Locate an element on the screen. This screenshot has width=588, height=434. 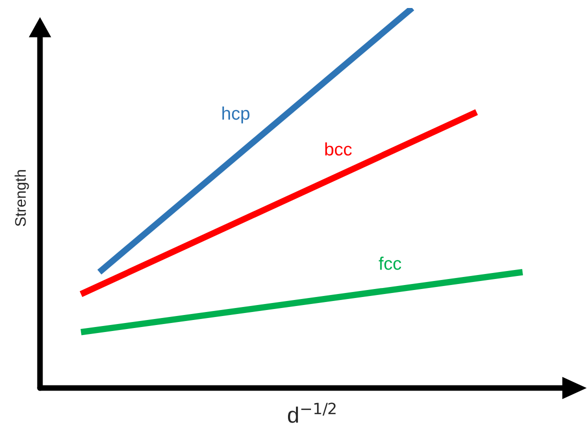
y-axis-title: Strength is located at coordinates (21, 198).